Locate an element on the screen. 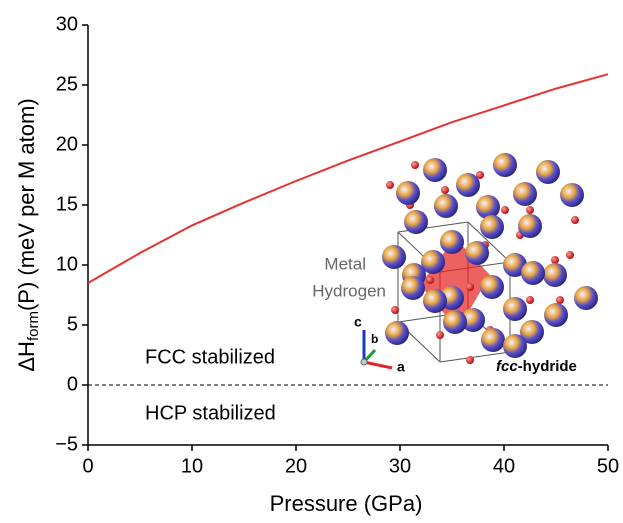 The image size is (623, 523). y-tick-label: 0 is located at coordinates (72, 384).